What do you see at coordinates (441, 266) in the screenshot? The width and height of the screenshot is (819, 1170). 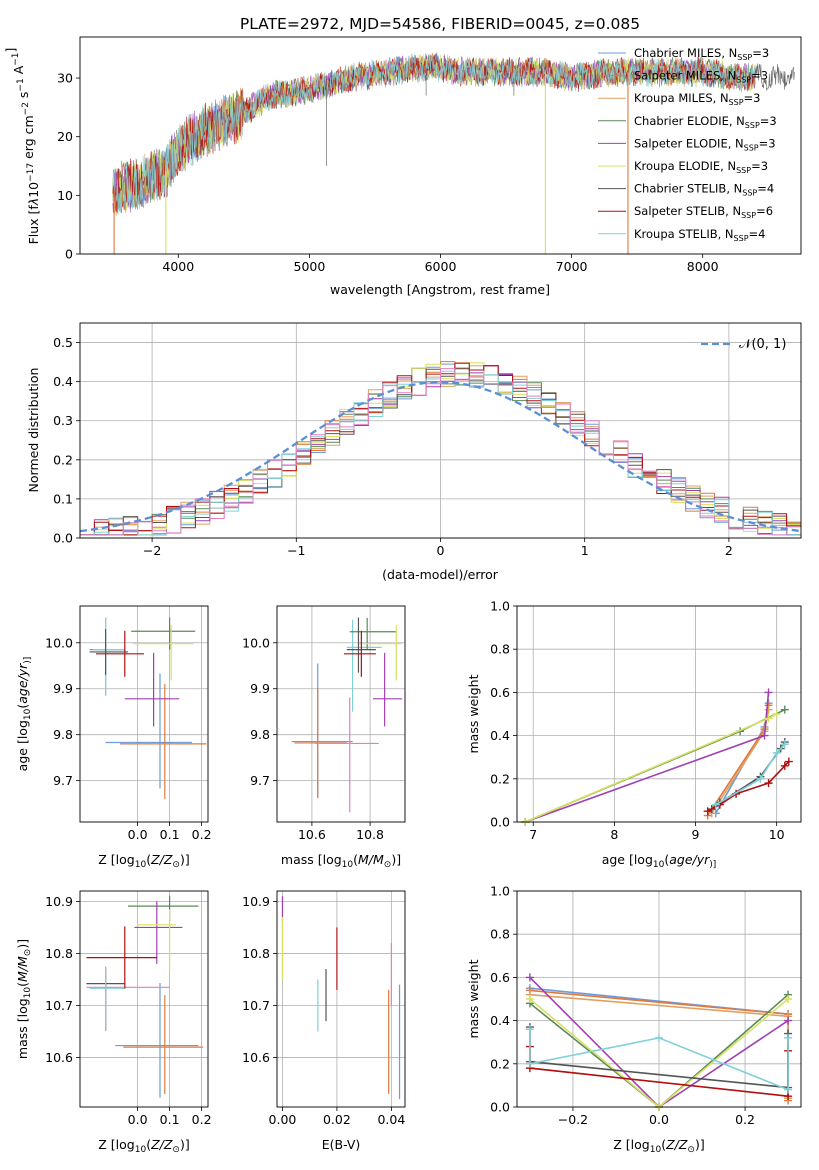 I see `x-tick-label: 6000` at bounding box center [441, 266].